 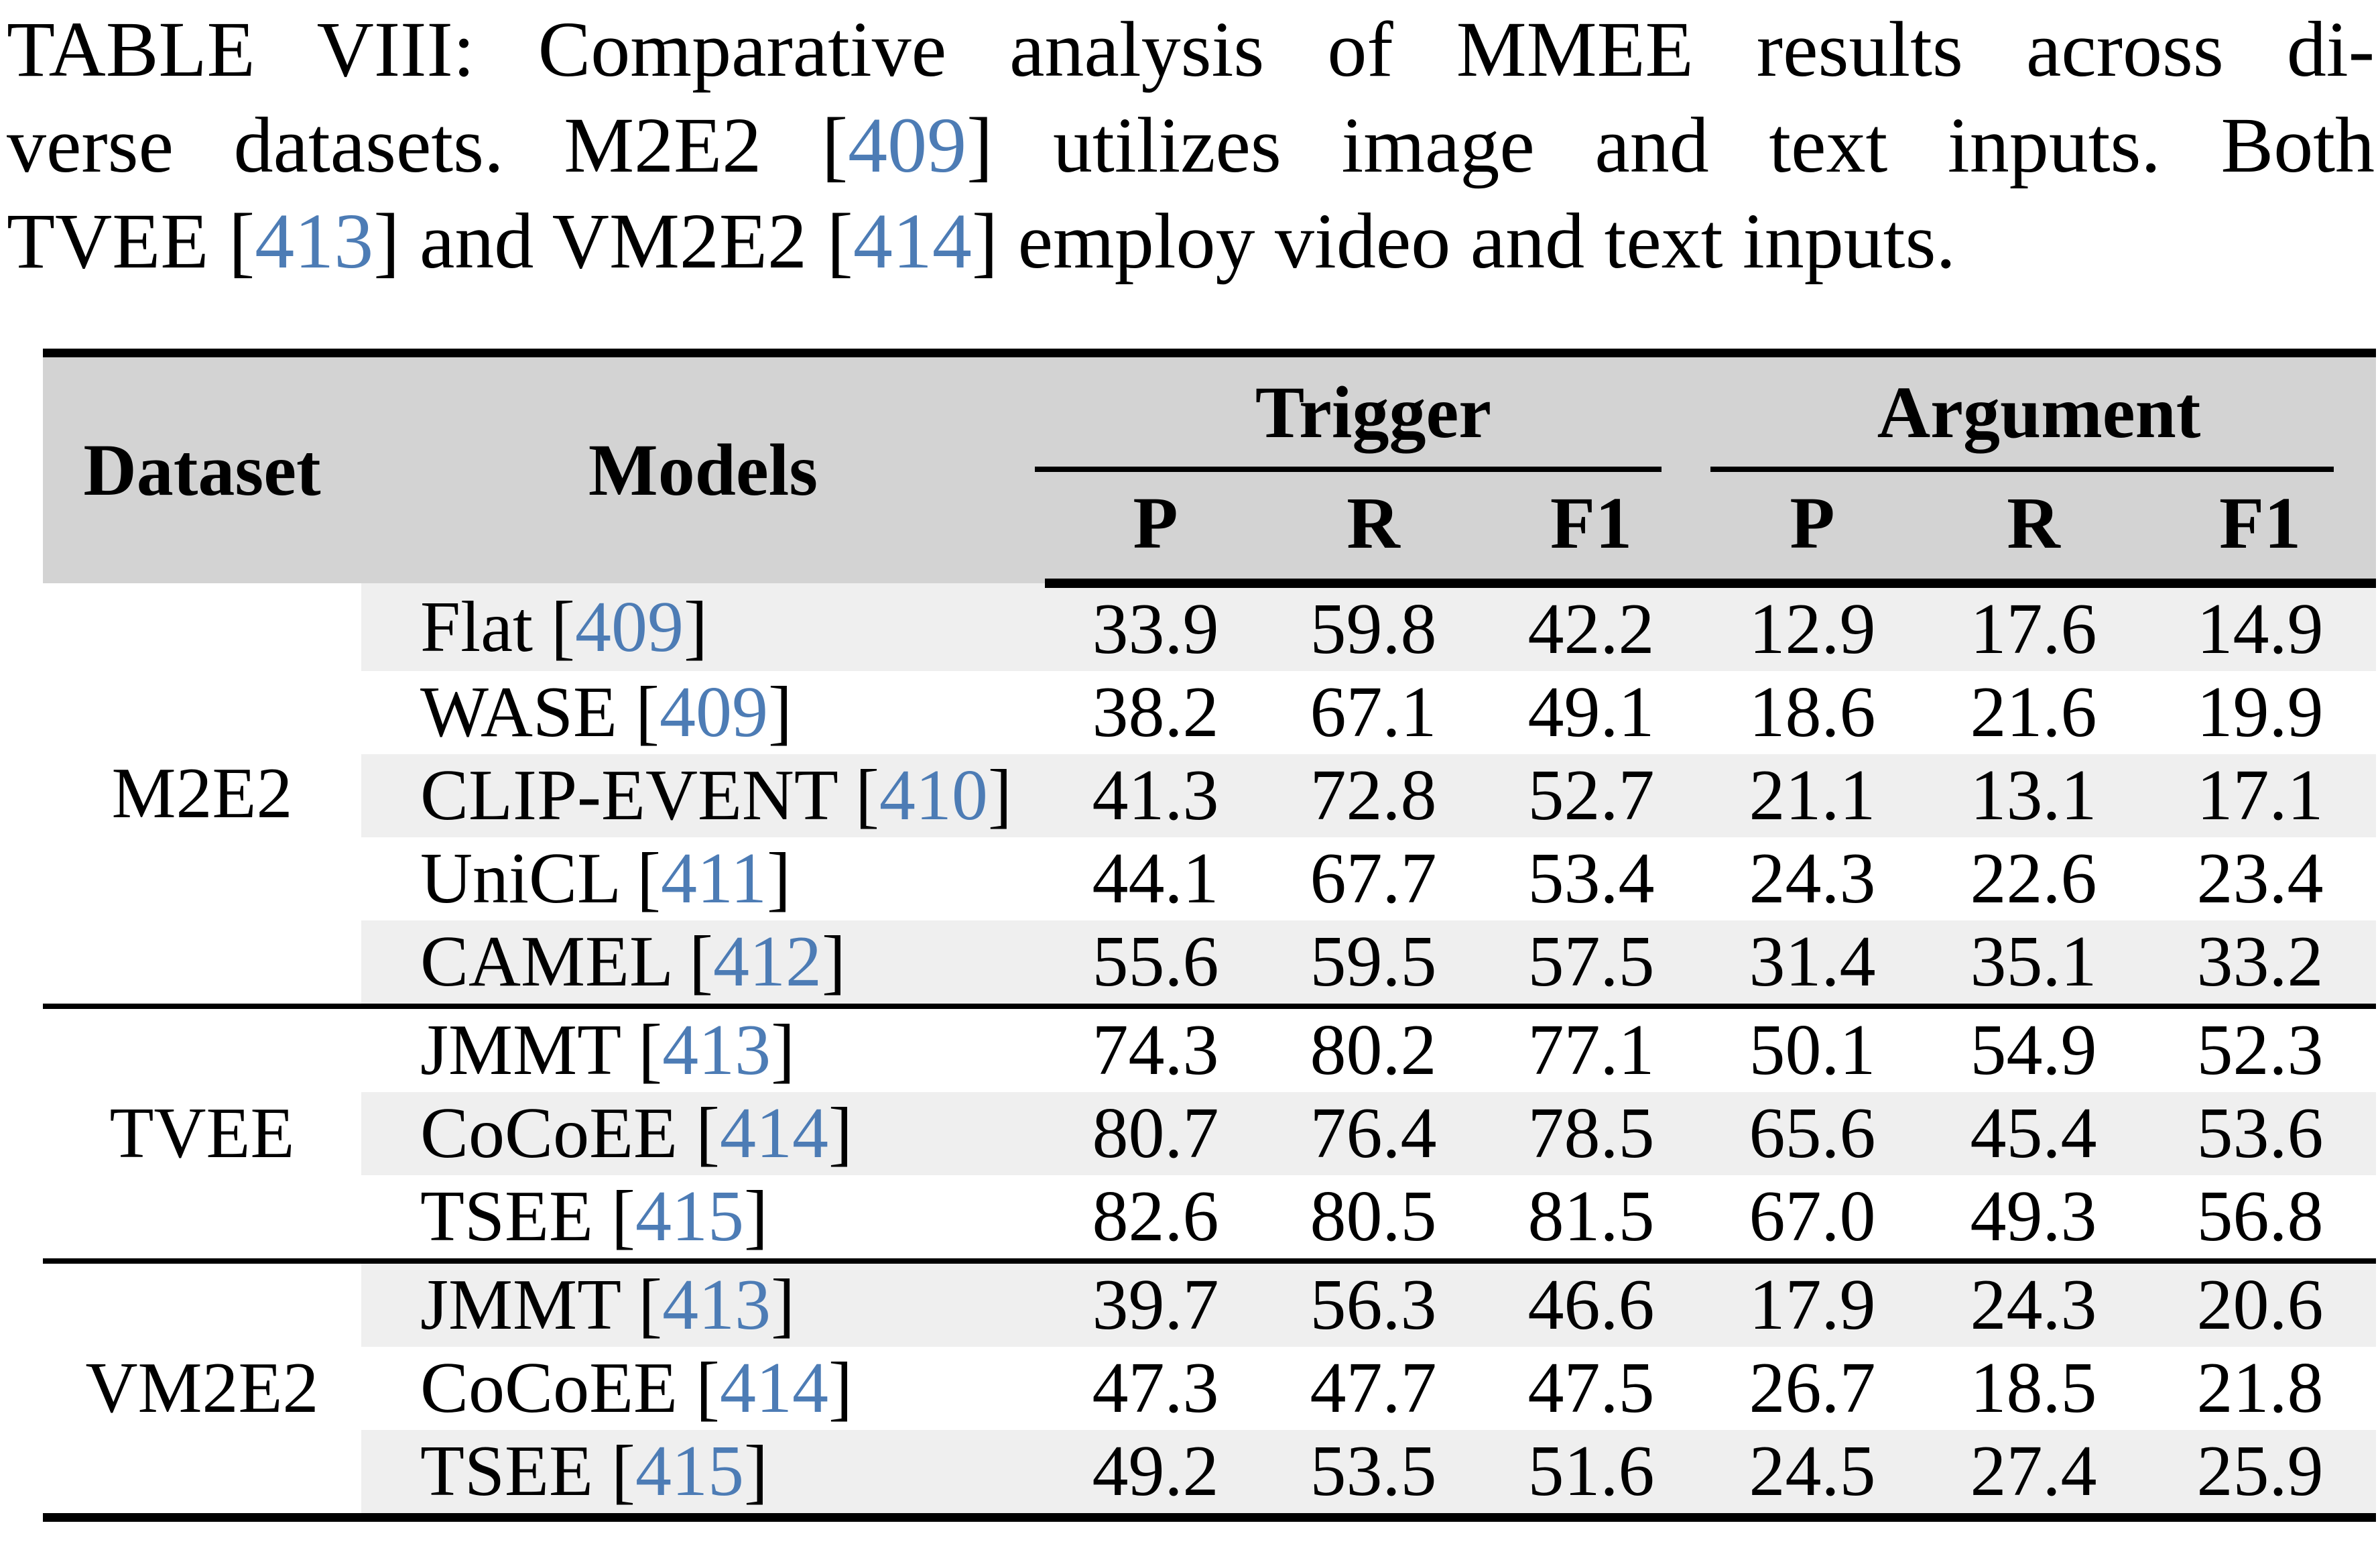 I want to click on metric-value: 74.3, so click(x=1155, y=1048).